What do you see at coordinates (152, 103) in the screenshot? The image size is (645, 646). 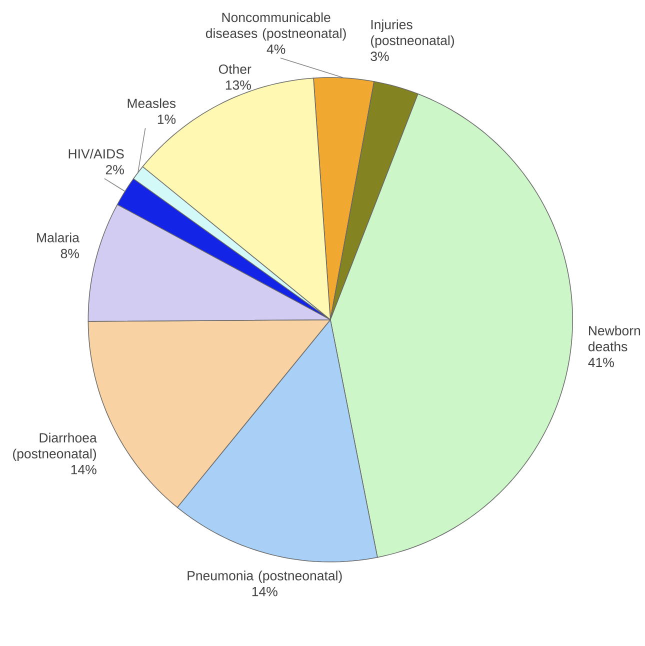 I see `slice-label: Measles` at bounding box center [152, 103].